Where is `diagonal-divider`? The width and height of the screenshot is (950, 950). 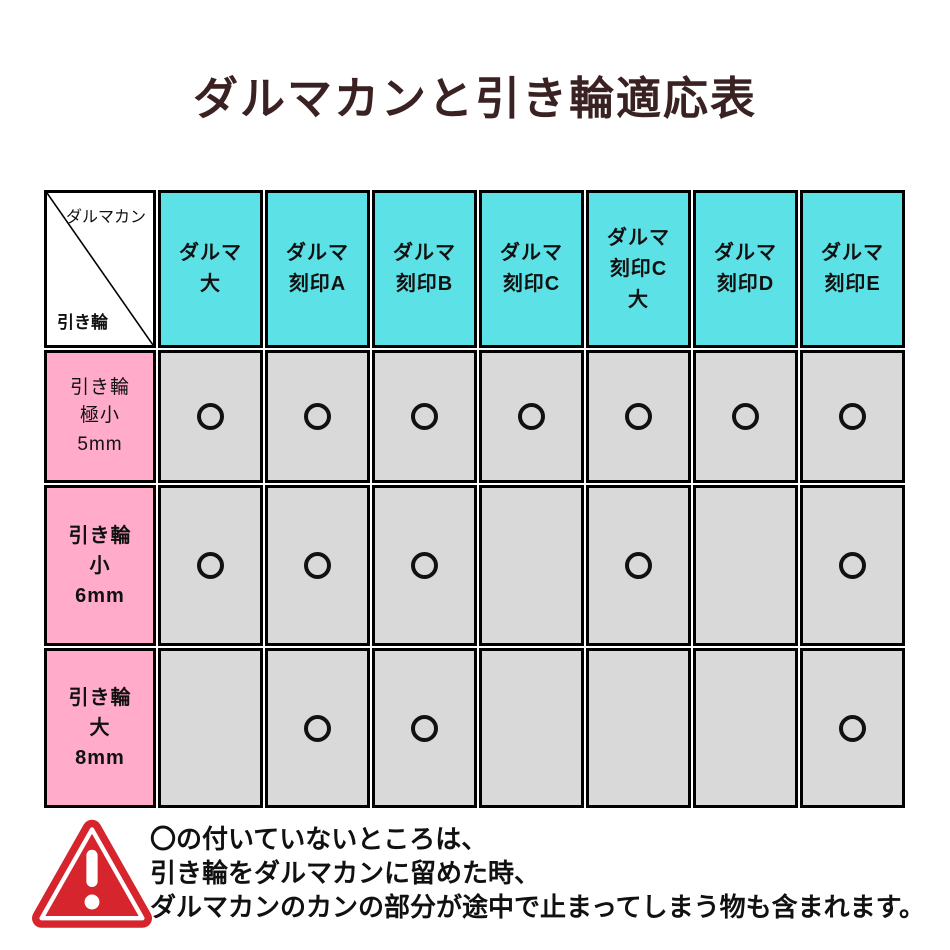
diagonal-divider is located at coordinates (100, 269).